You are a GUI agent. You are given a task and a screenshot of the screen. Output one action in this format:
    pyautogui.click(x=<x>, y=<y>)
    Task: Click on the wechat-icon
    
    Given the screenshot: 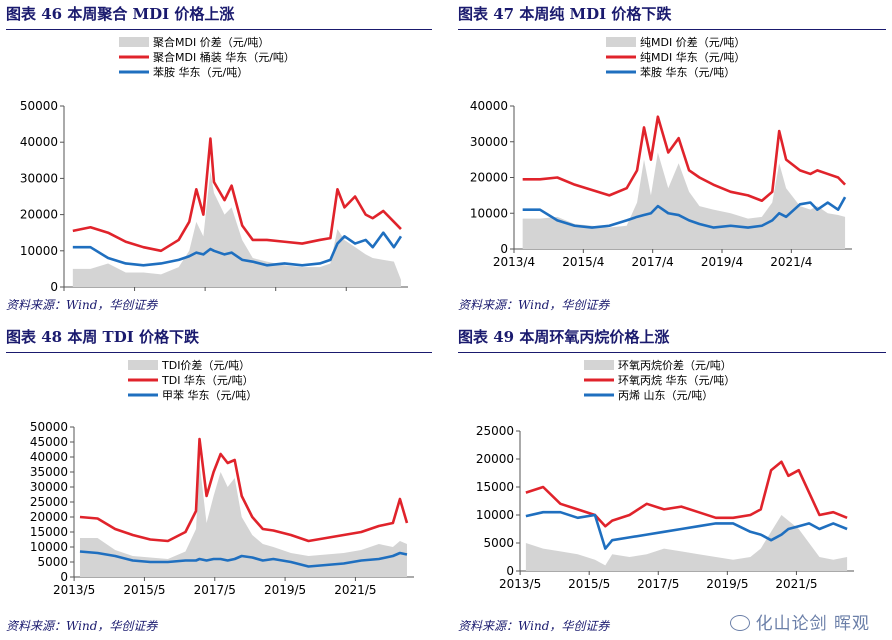 What is the action you would take?
    pyautogui.click(x=739, y=623)
    